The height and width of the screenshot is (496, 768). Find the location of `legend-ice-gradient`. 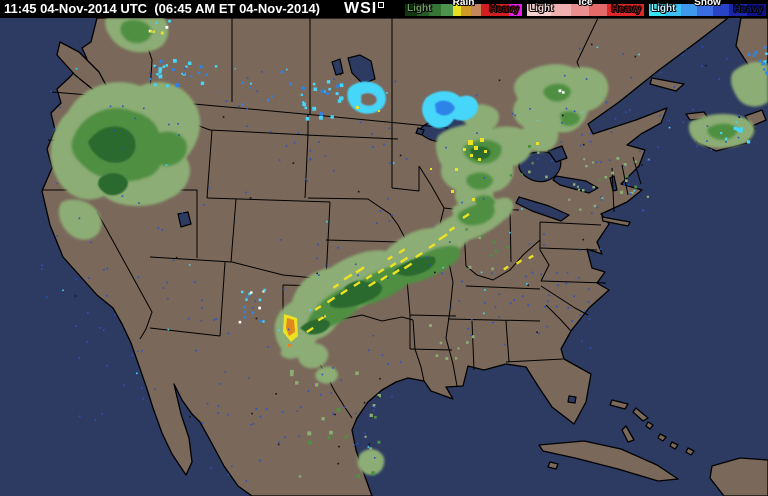

legend-ice-gradient is located at coordinates (585, 10).